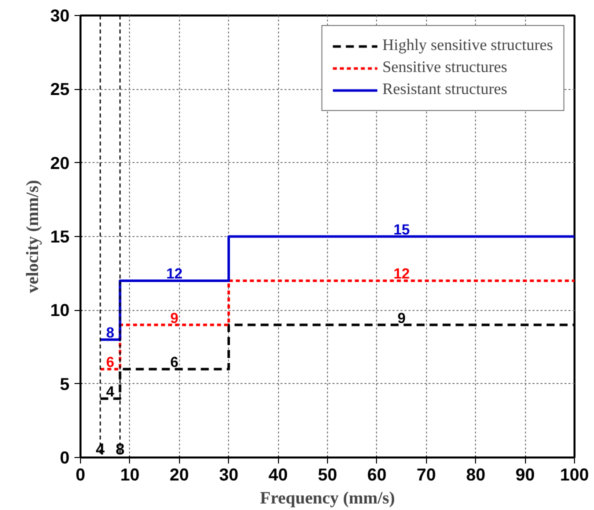 The image size is (594, 510). What do you see at coordinates (401, 230) in the screenshot?
I see `annotation: 15` at bounding box center [401, 230].